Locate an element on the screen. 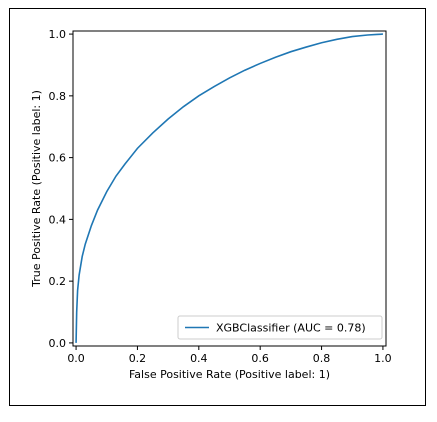 The width and height of the screenshot is (437, 422). x-axis: 0.0 0.2 0.4 0.6 0.8 1.0 is located at coordinates (229, 355).